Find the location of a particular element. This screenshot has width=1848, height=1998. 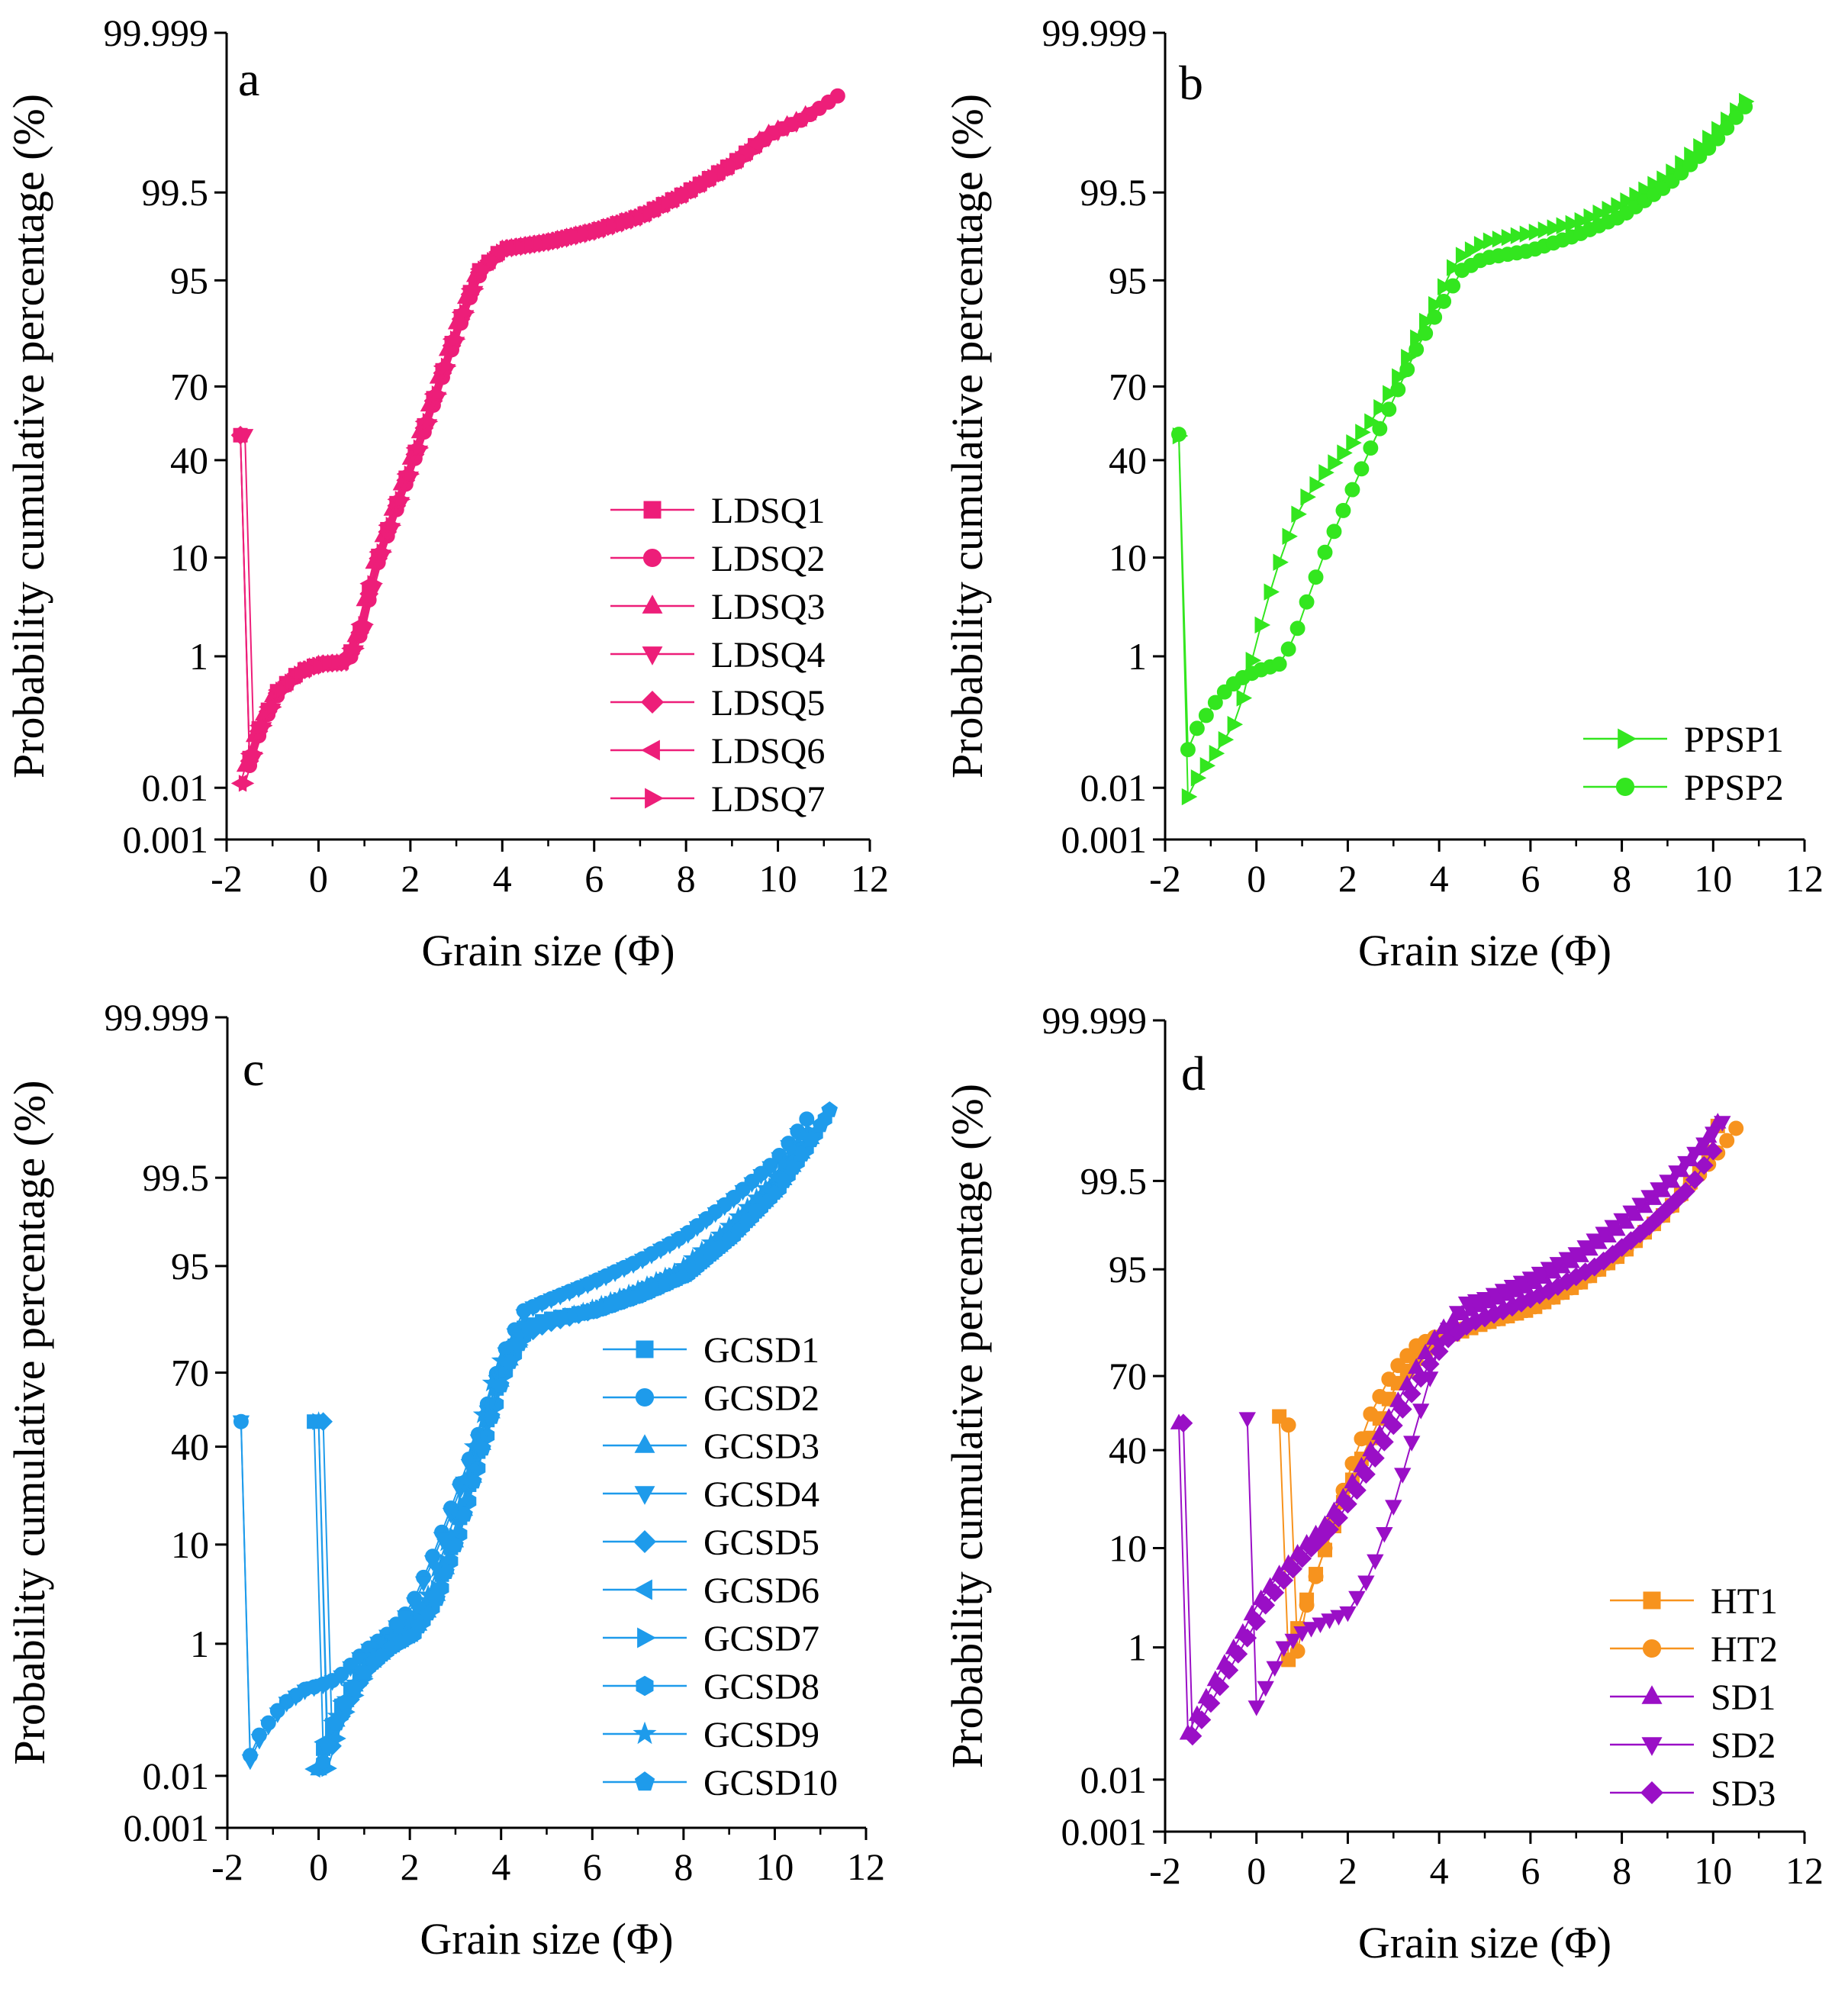

y-tick-label: 0.001 is located at coordinates (1104, 839).